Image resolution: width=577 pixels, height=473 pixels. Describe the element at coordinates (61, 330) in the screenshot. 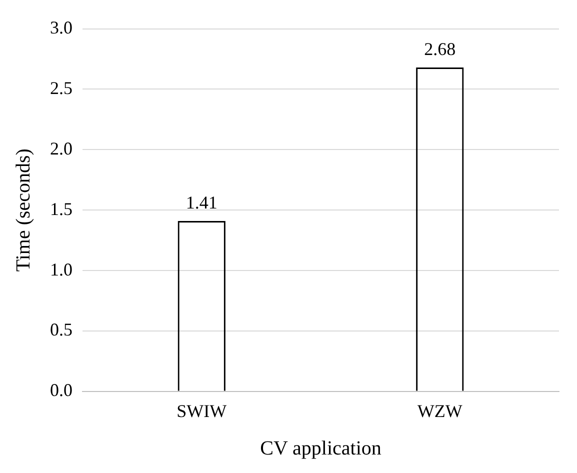

I see `y-tick-label: 0.5` at that location.